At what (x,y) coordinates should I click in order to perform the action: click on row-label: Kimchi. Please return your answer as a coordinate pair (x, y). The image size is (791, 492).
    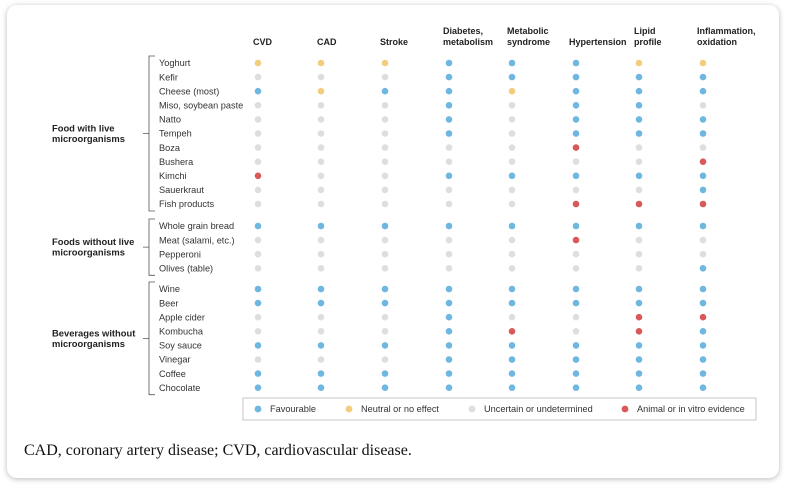
    Looking at the image, I should click on (173, 176).